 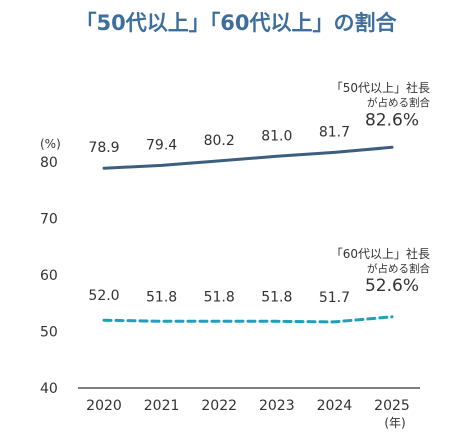 What do you see at coordinates (104, 406) in the screenshot?
I see `x-tick-label: 2020` at bounding box center [104, 406].